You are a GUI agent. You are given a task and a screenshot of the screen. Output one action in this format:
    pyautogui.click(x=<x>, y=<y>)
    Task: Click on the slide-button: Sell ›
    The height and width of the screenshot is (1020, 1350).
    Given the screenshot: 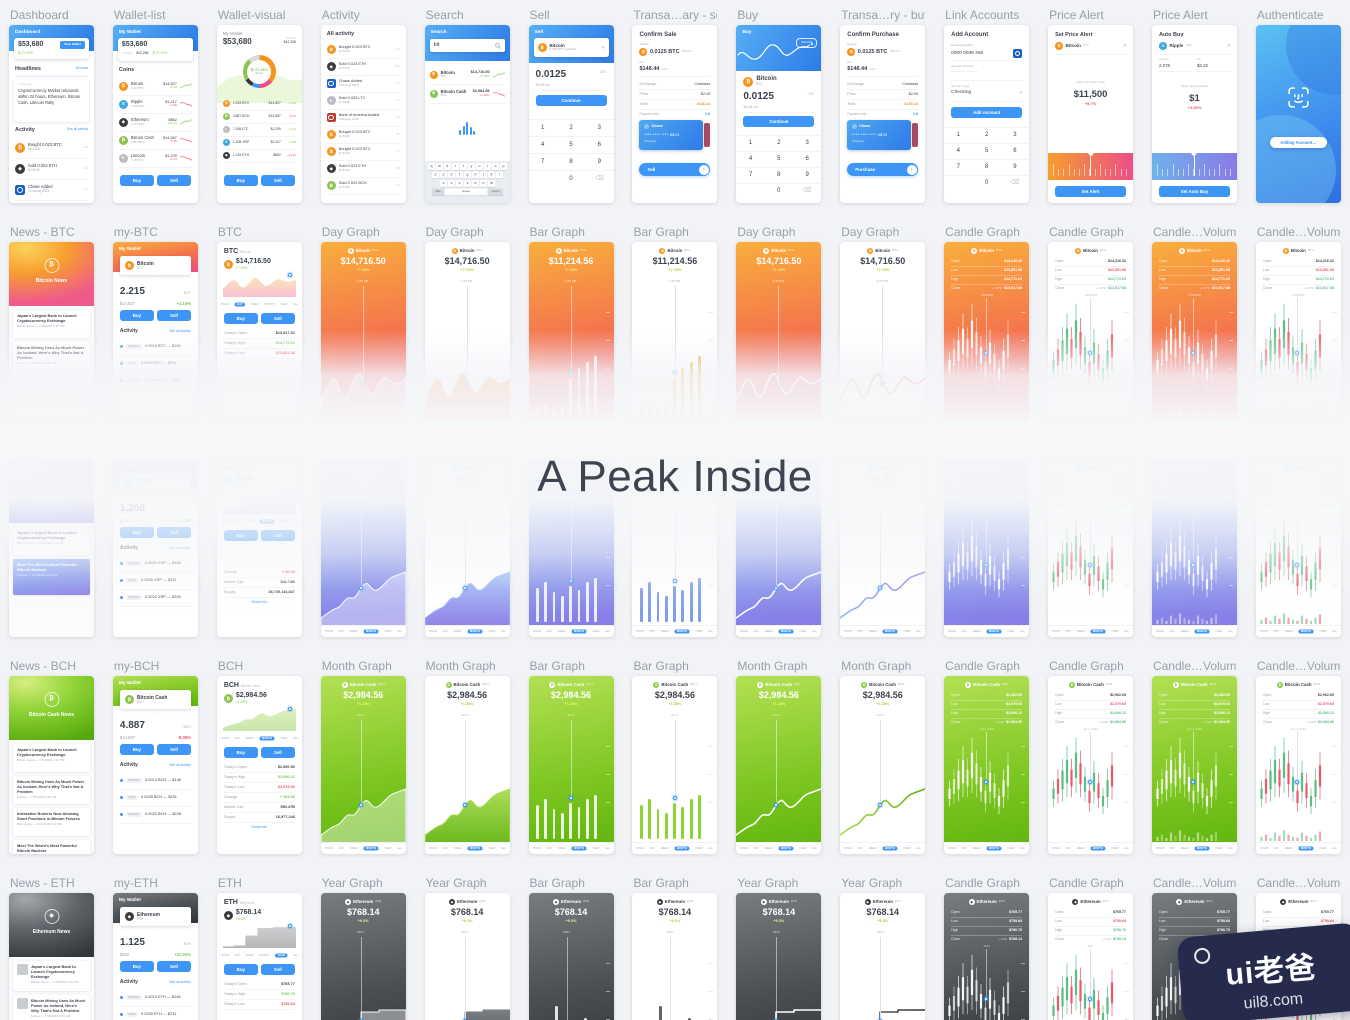 What is the action you would take?
    pyautogui.click(x=675, y=169)
    